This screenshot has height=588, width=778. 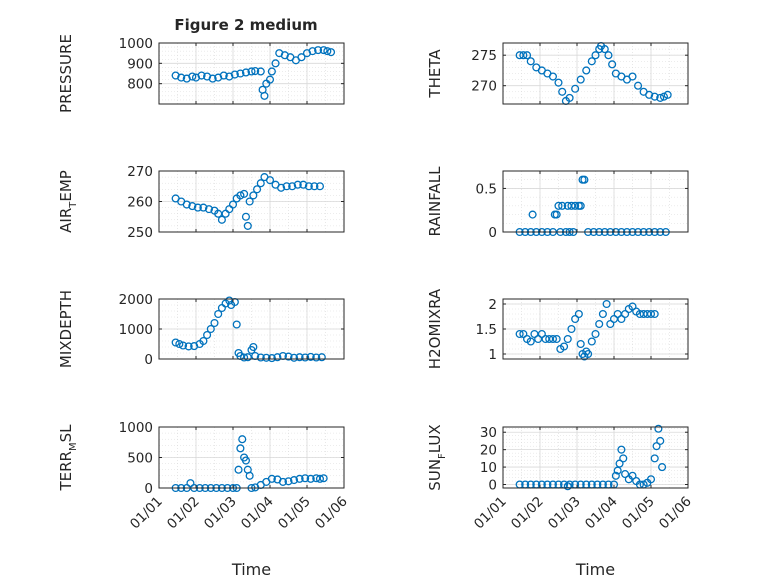 I want to click on y-axis-label: PRESSURE, so click(x=66, y=73).